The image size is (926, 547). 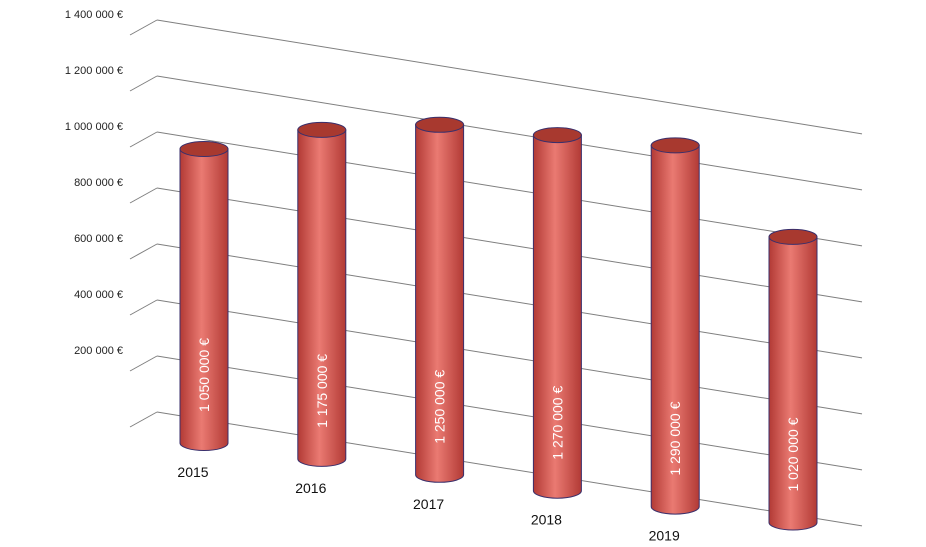 What do you see at coordinates (310, 488) in the screenshot?
I see `x-tick-label: 2016` at bounding box center [310, 488].